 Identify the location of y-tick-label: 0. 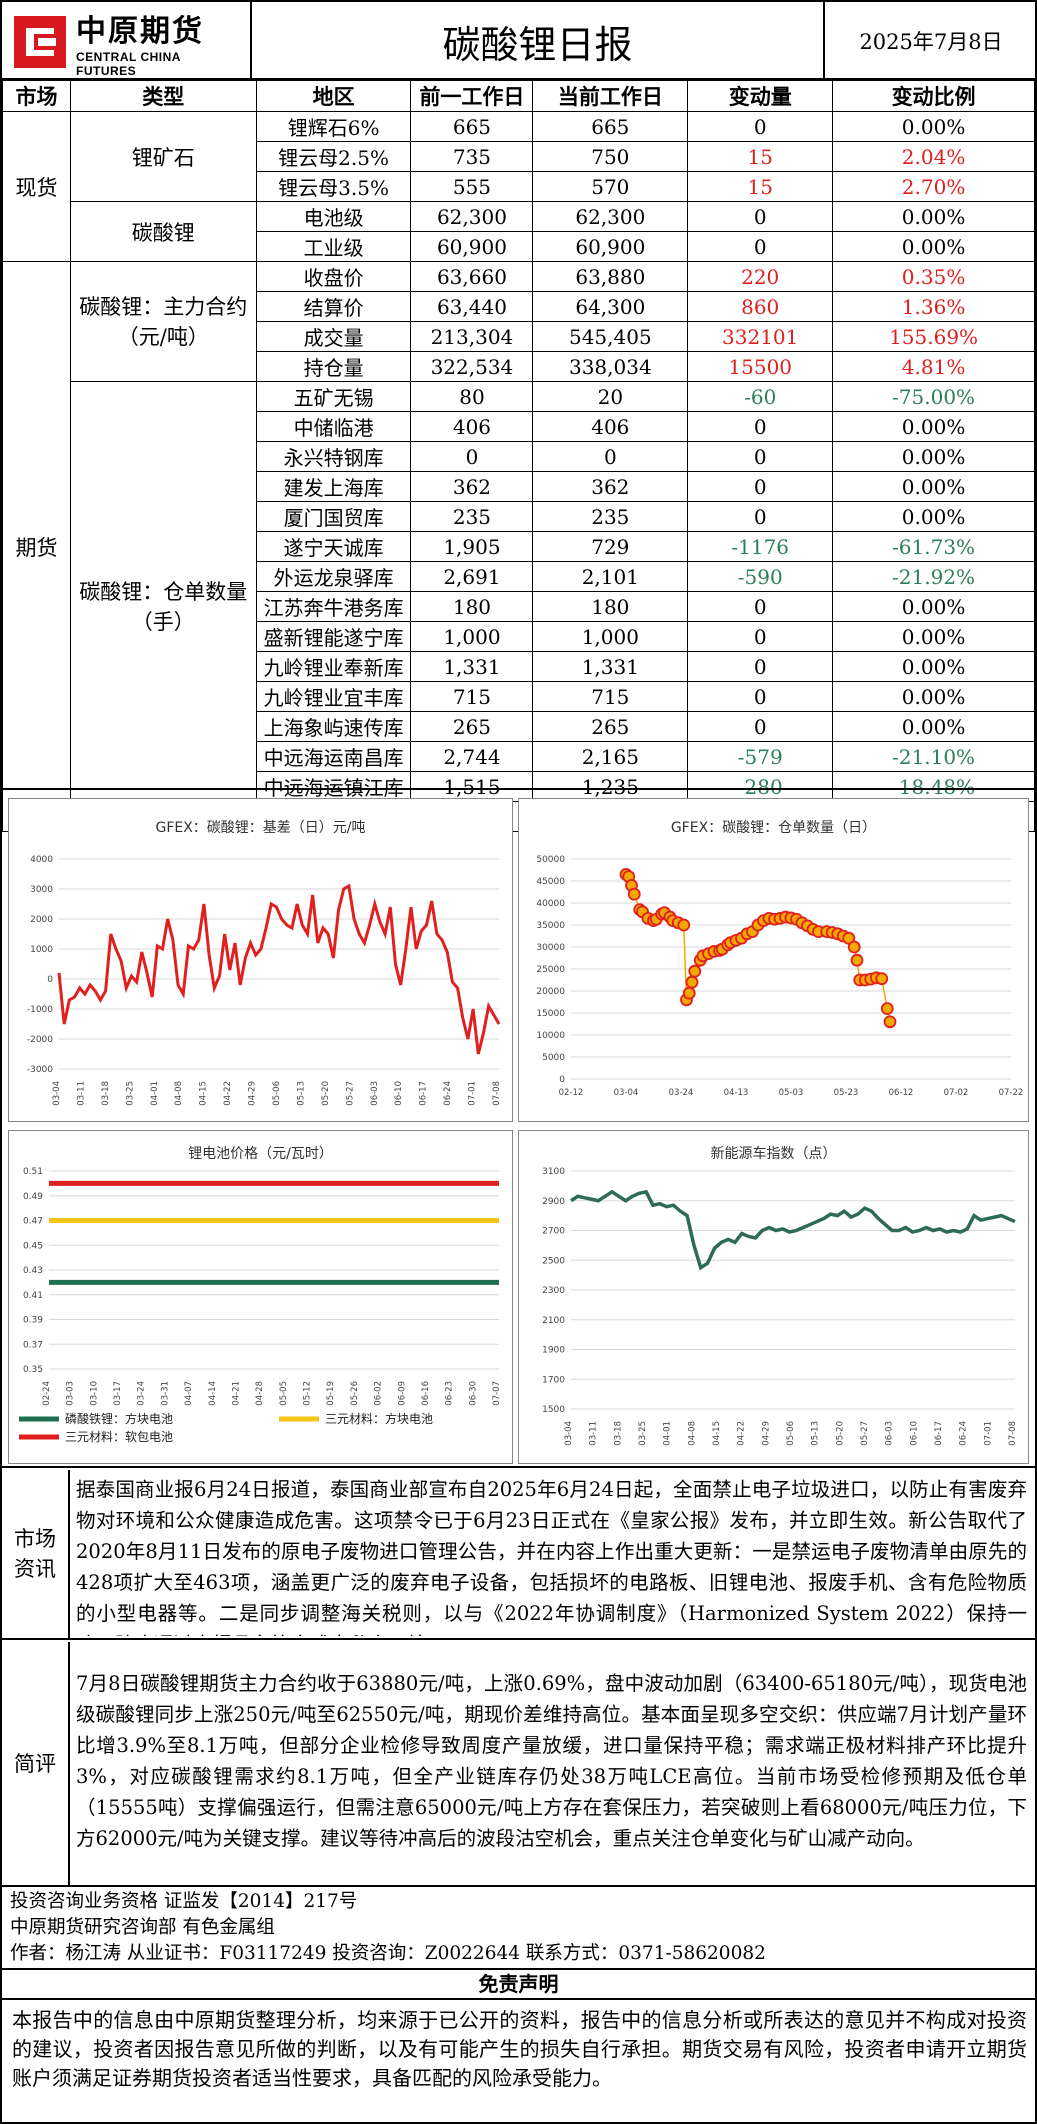
(562, 1080).